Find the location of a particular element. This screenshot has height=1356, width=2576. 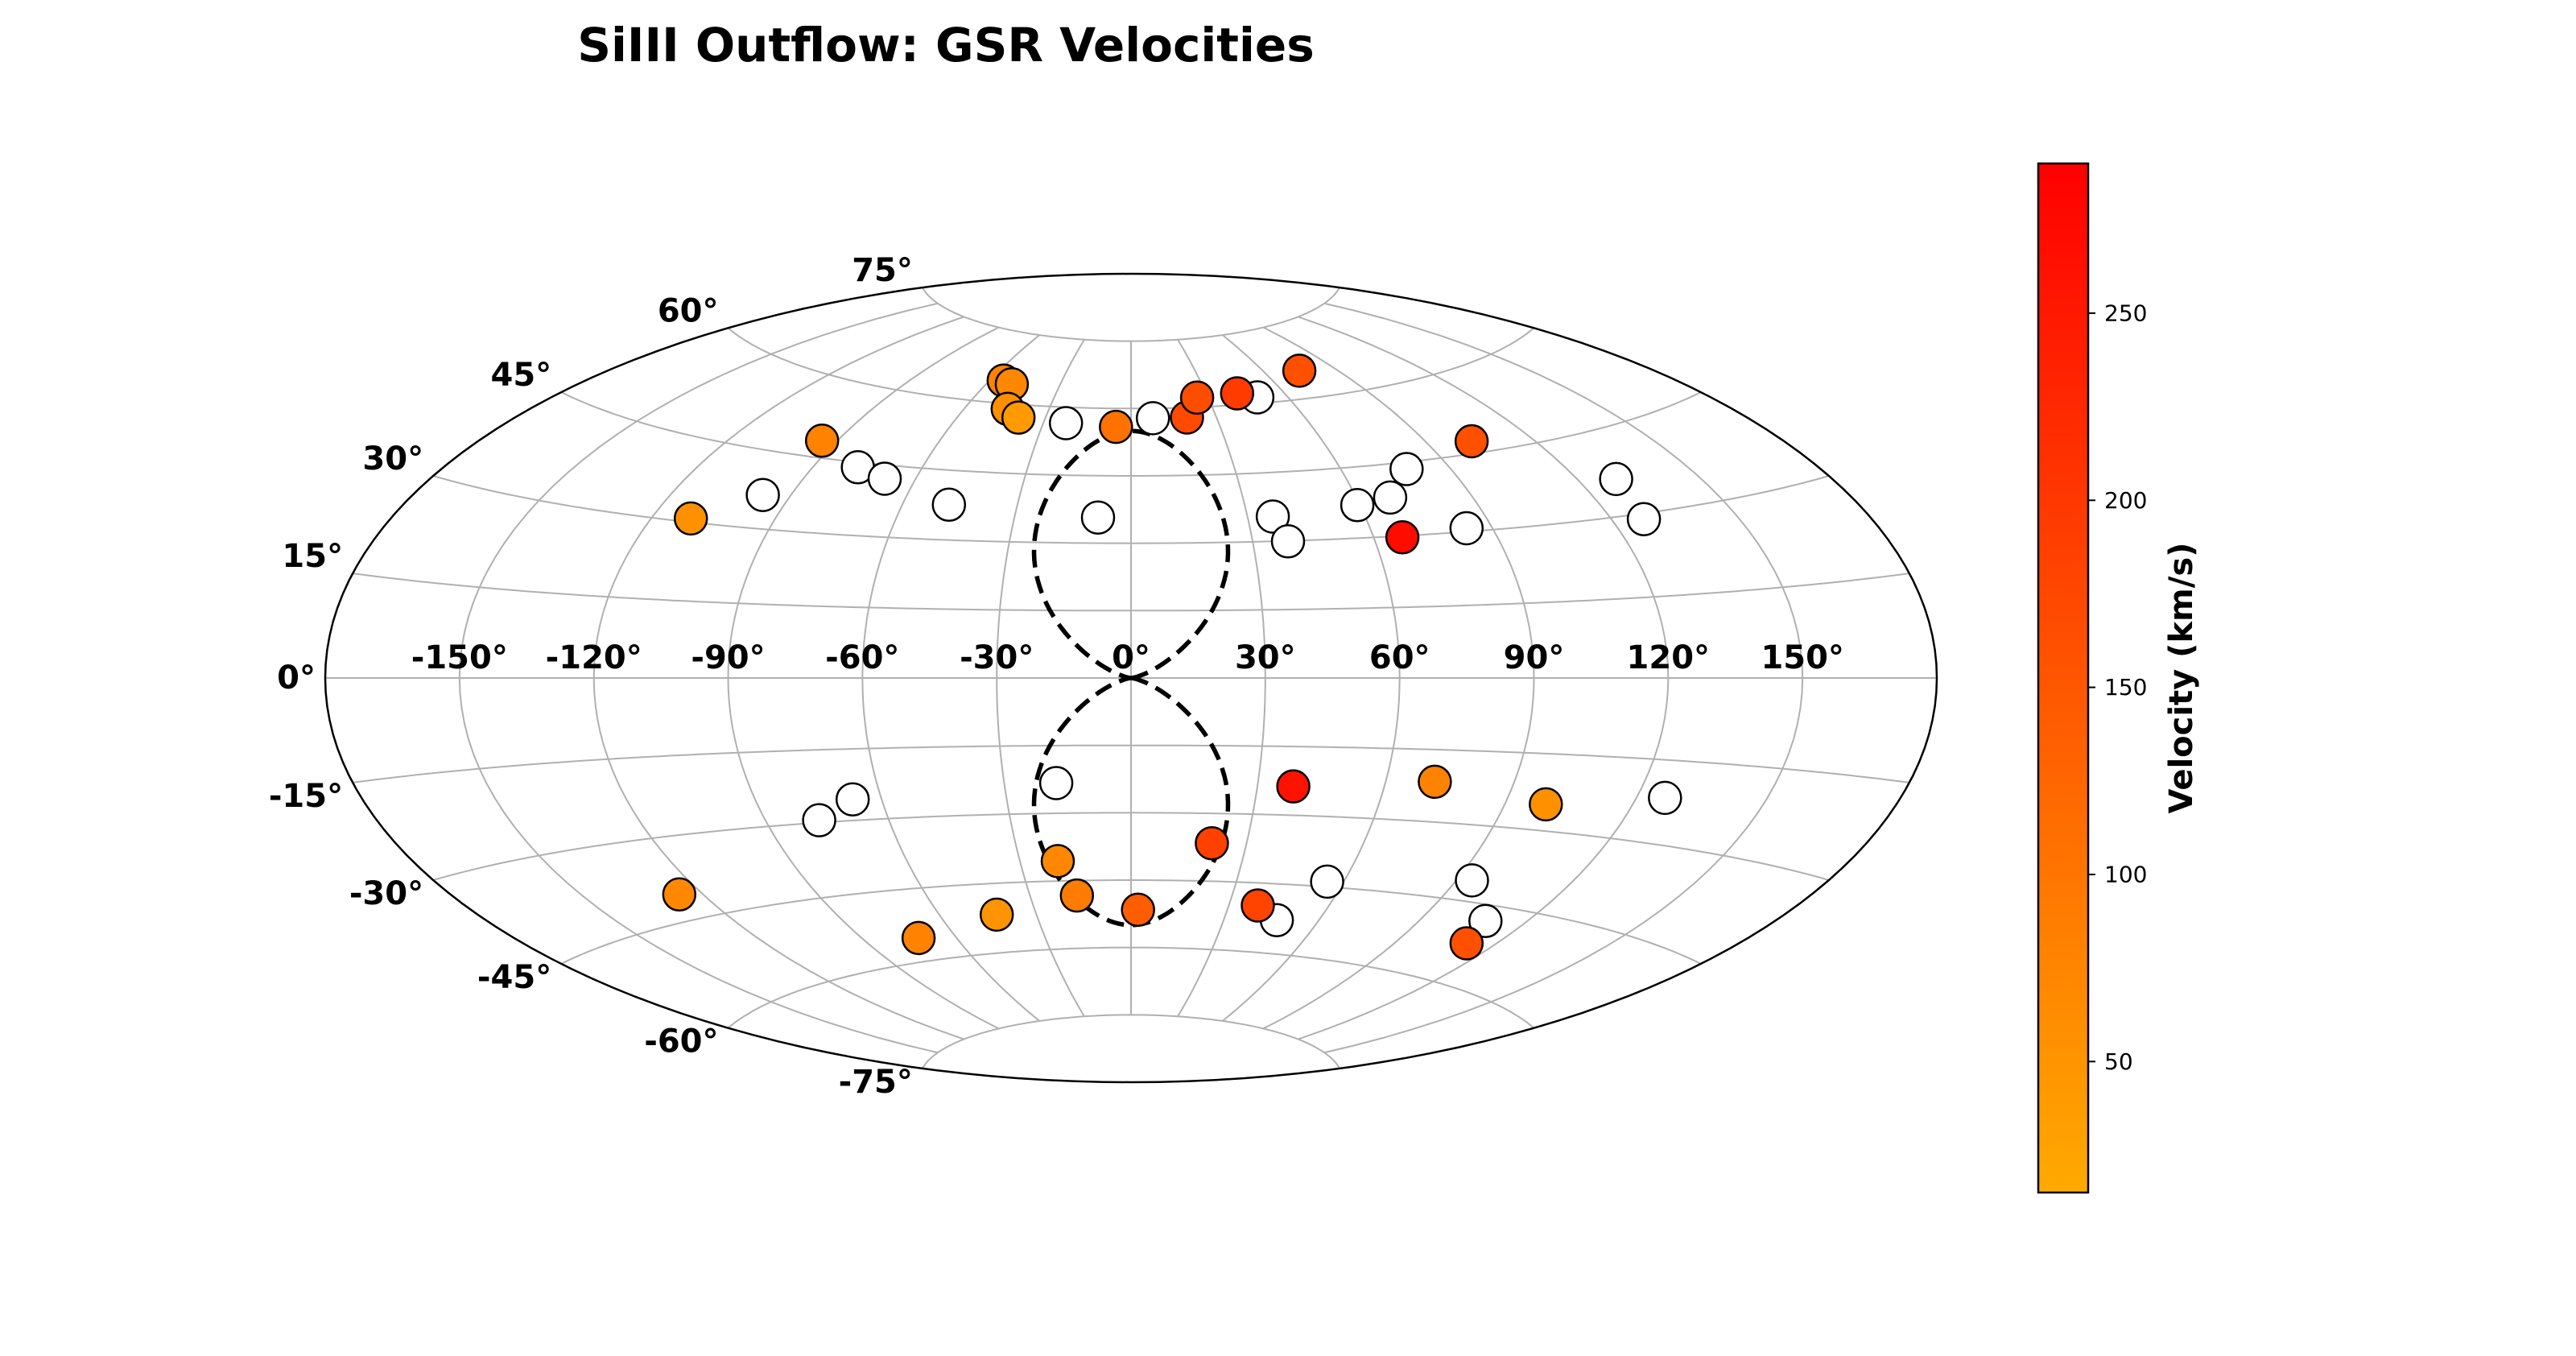

lon-tick-label: 30° is located at coordinates (1265, 658).